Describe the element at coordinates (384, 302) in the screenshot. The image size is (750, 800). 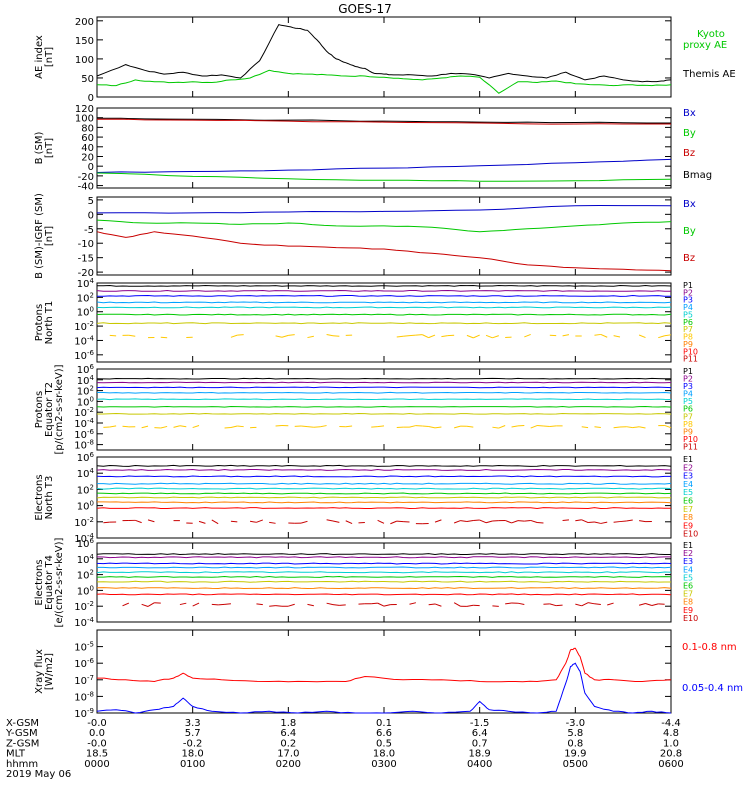
I see `series-p4-line` at that location.